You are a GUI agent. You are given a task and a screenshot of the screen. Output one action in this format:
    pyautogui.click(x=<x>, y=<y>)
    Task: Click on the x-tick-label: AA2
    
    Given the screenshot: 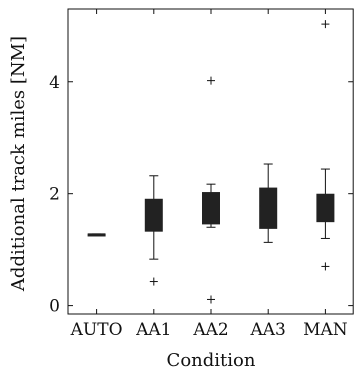 What is the action you would take?
    pyautogui.click(x=210, y=330)
    